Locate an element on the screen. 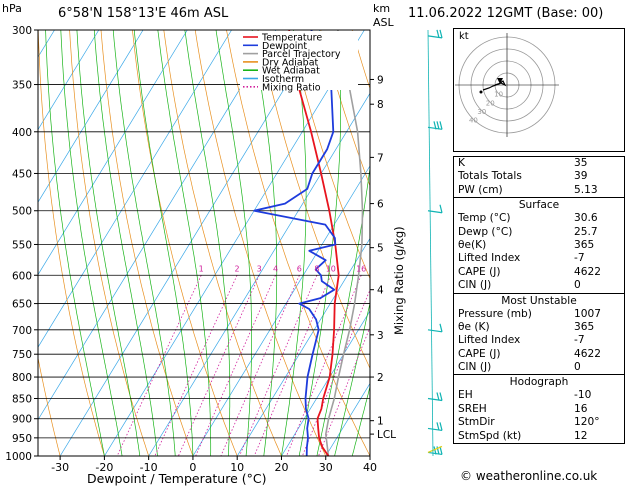  surface-value: 30.6 is located at coordinates (586, 218).